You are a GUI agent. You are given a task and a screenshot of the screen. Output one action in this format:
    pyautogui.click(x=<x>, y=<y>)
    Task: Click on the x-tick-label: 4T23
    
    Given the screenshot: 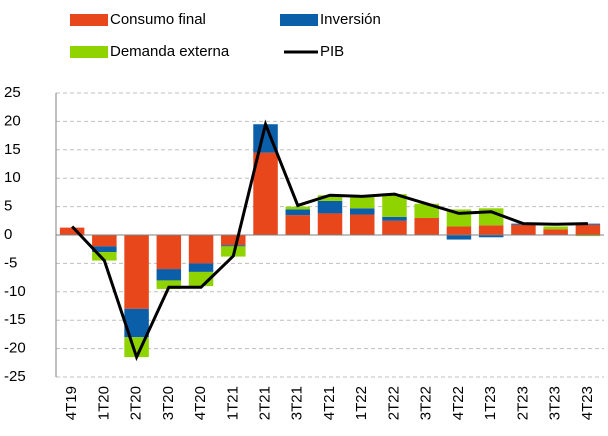 What is the action you would take?
    pyautogui.click(x=587, y=403)
    